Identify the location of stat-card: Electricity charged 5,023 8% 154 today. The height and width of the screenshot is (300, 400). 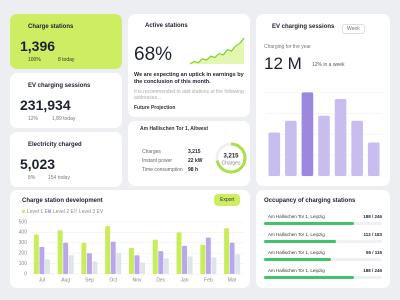
(66, 159).